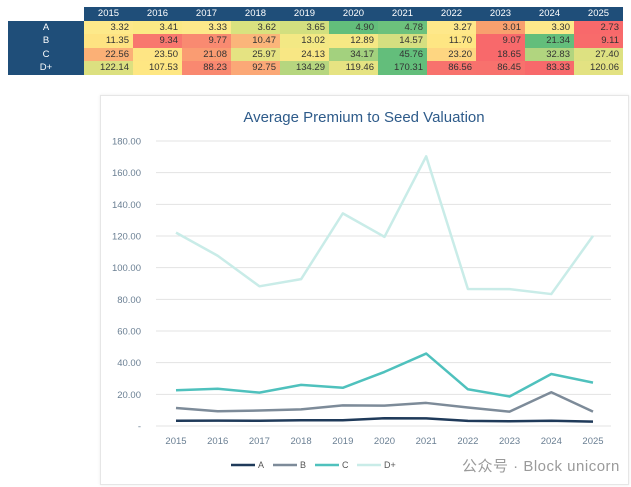 This screenshot has width=631, height=487. What do you see at coordinates (402, 68) in the screenshot?
I see `table-cell: 170.31` at bounding box center [402, 68].